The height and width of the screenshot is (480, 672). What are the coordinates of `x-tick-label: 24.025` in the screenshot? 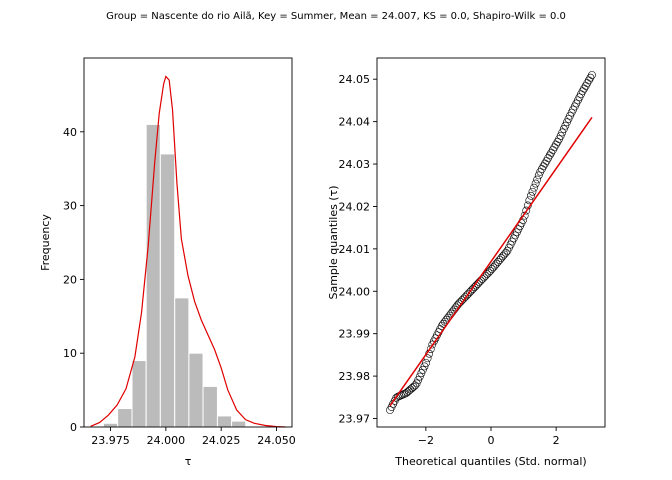 It's located at (221, 440).